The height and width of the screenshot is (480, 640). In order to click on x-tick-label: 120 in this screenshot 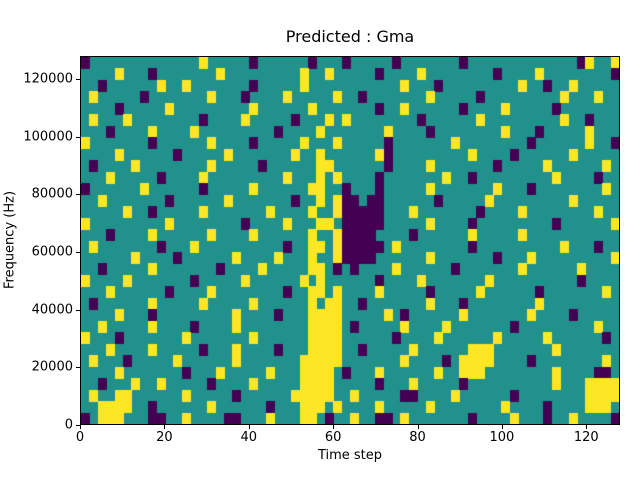, I will do `click(586, 437)`.